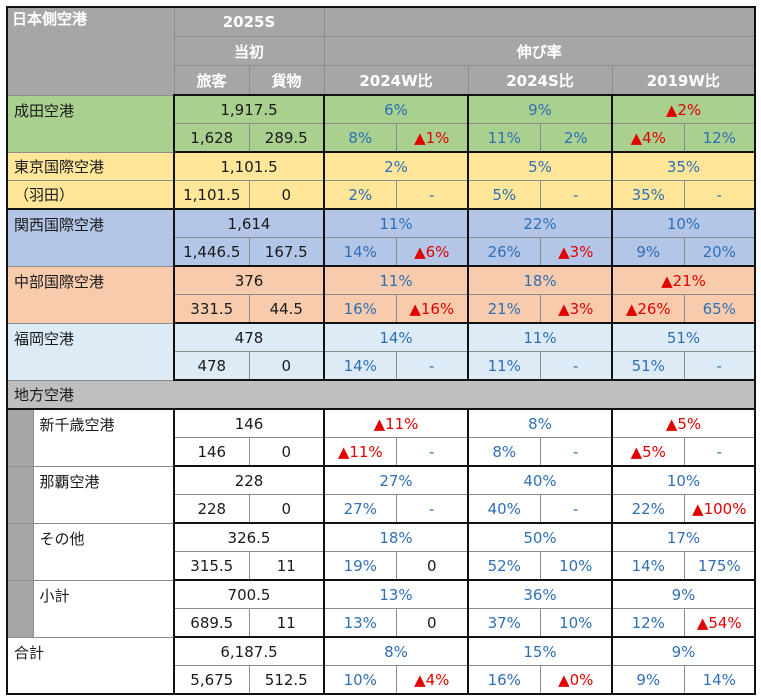 The width and height of the screenshot is (761, 700). What do you see at coordinates (396, 80) in the screenshot?
I see `header-vs-2024w: 2024W比` at bounding box center [396, 80].